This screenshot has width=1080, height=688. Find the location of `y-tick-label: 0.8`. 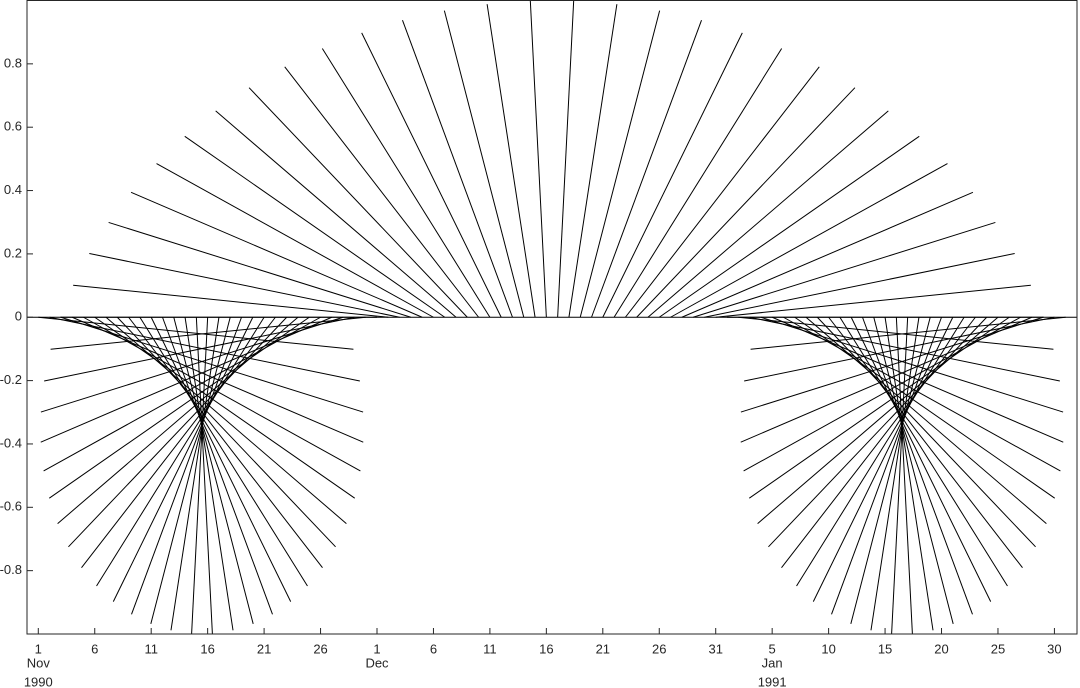

y-tick-label: 0.8 is located at coordinates (13, 62).